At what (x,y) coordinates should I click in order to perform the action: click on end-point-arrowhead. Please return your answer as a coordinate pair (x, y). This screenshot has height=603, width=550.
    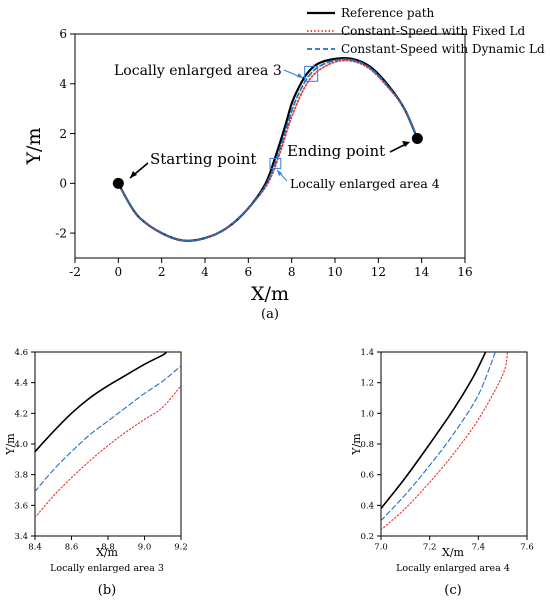
    Looking at the image, I should click on (406, 144).